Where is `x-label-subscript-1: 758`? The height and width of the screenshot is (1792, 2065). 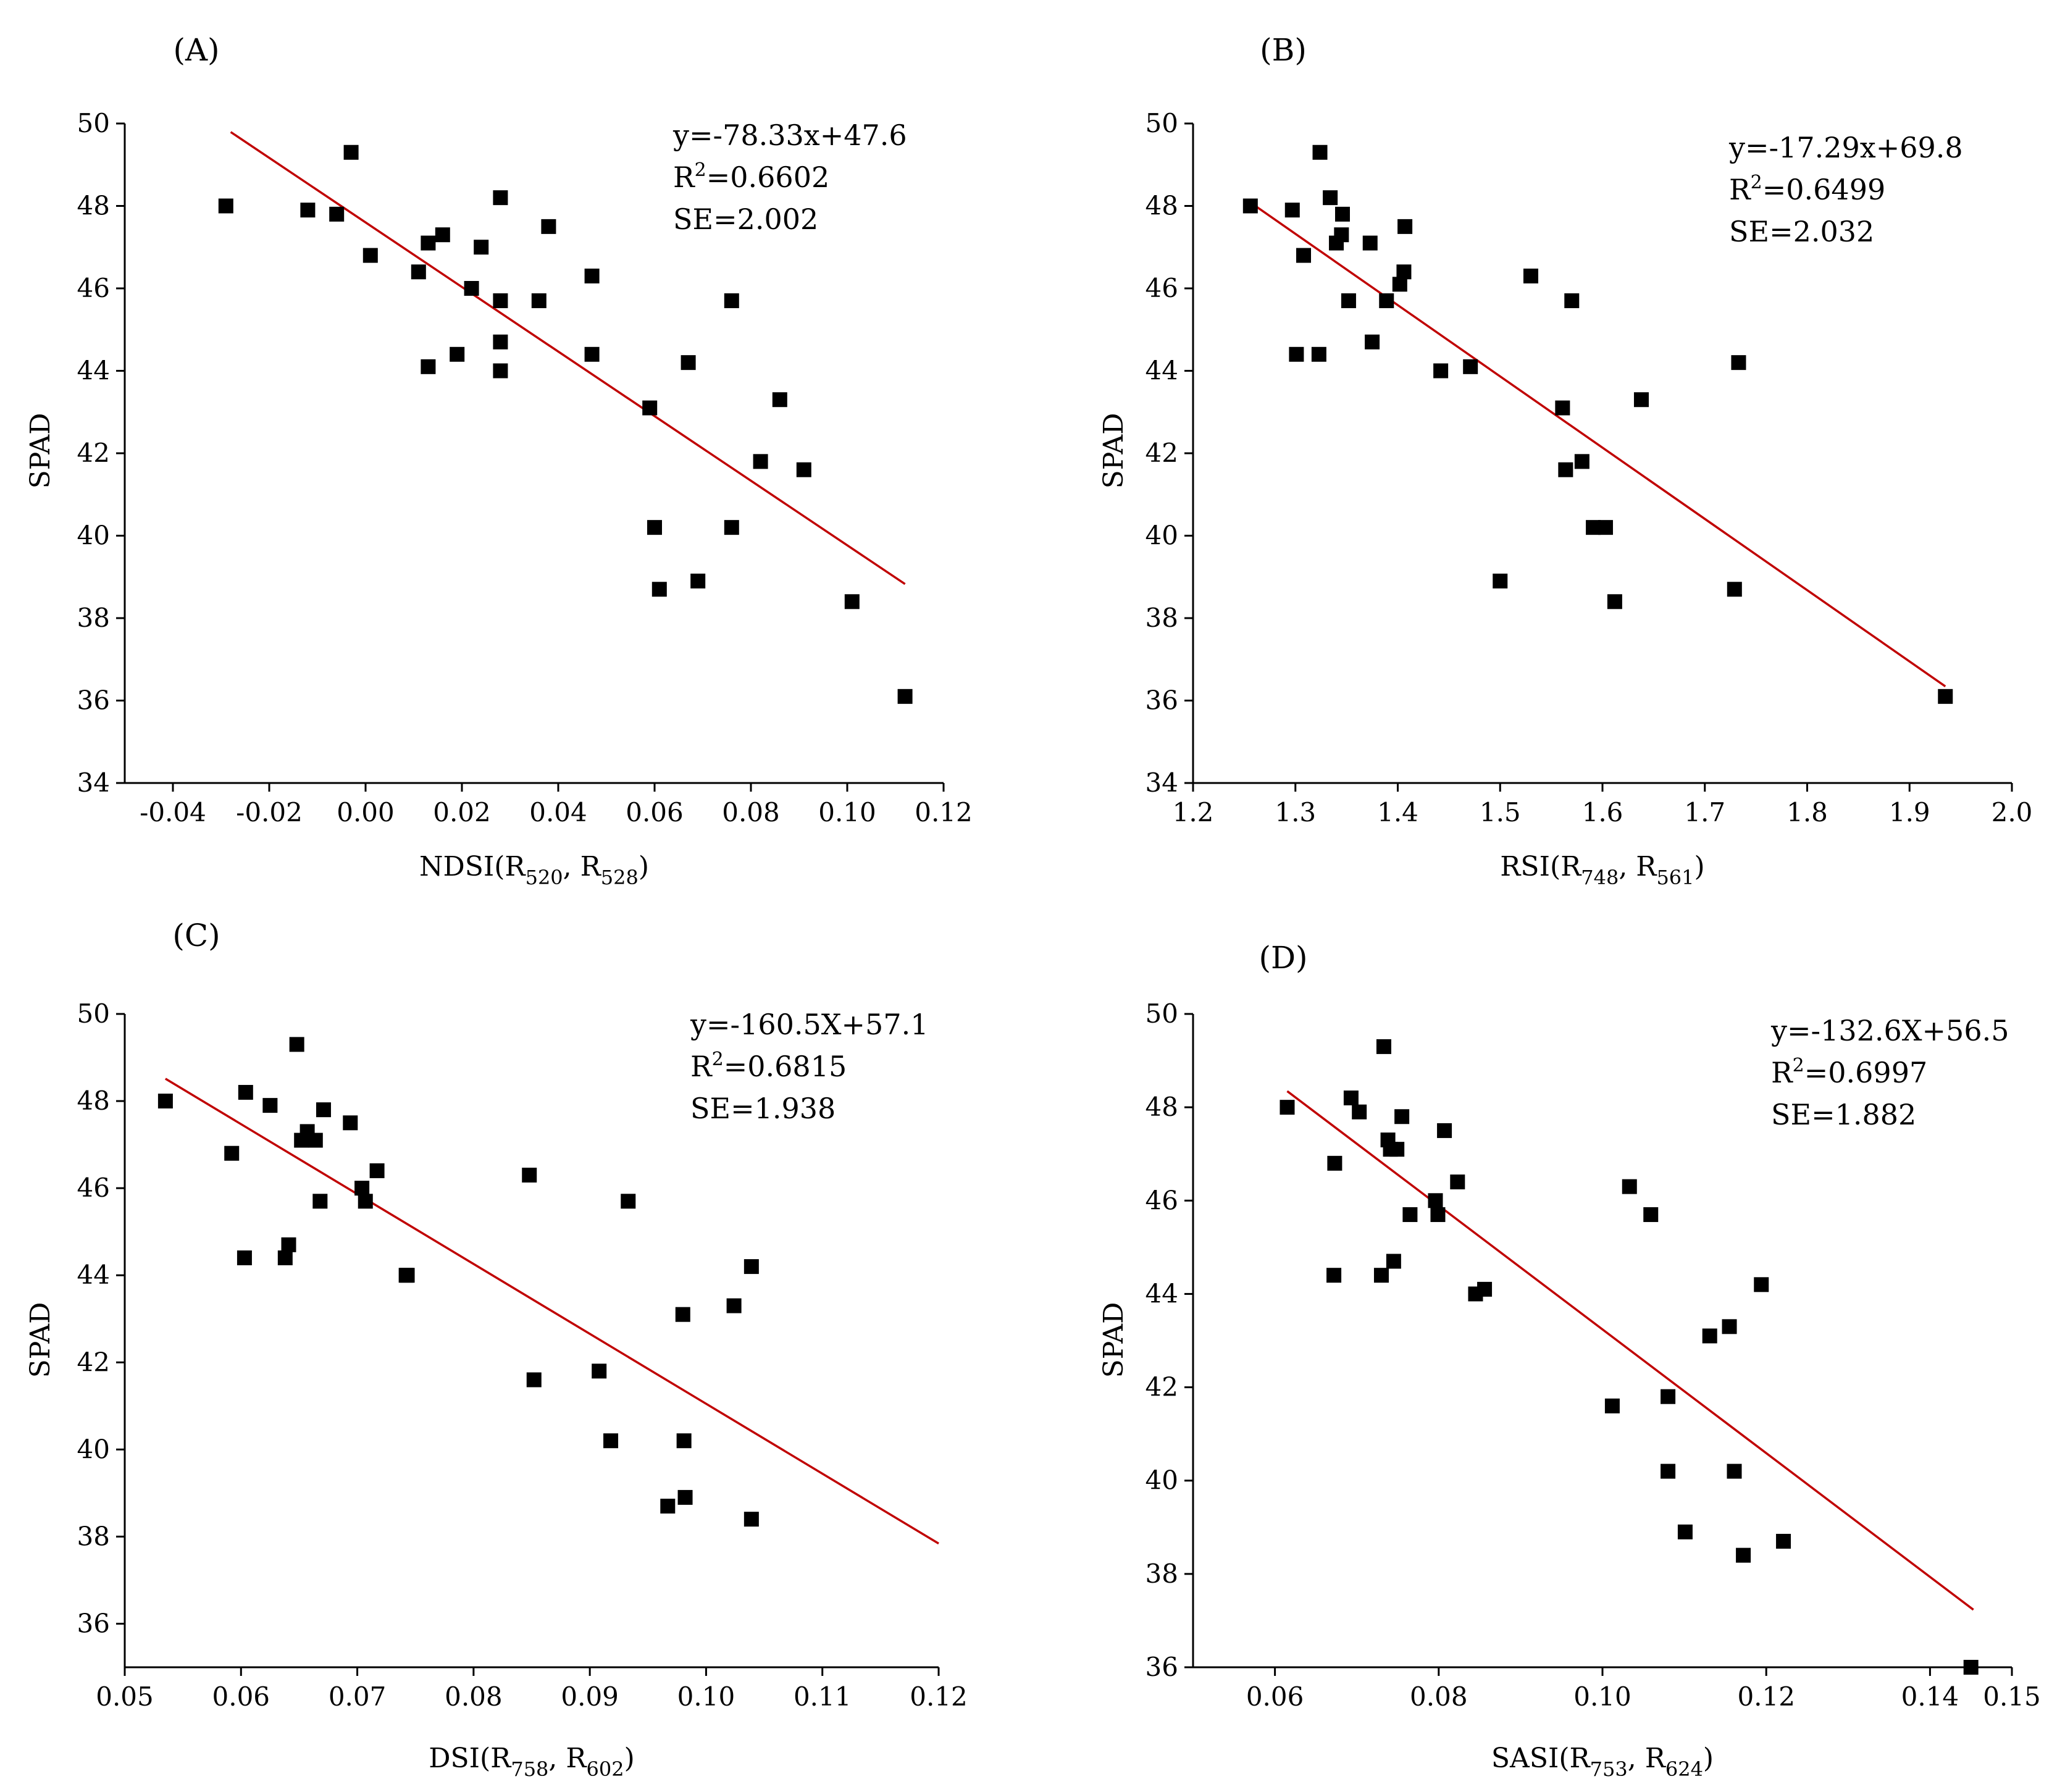 x-label-subscript-1: 758 is located at coordinates (529, 1769).